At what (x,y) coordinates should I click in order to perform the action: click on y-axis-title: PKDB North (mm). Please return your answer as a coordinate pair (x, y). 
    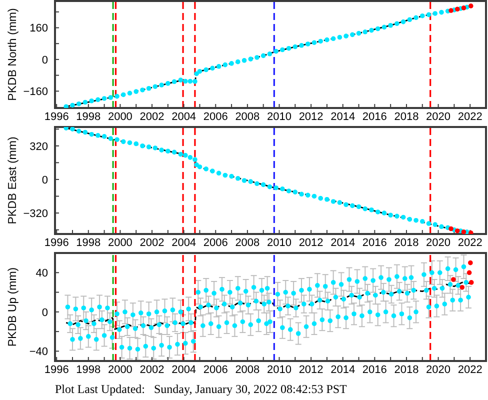
    Looking at the image, I should click on (13, 54).